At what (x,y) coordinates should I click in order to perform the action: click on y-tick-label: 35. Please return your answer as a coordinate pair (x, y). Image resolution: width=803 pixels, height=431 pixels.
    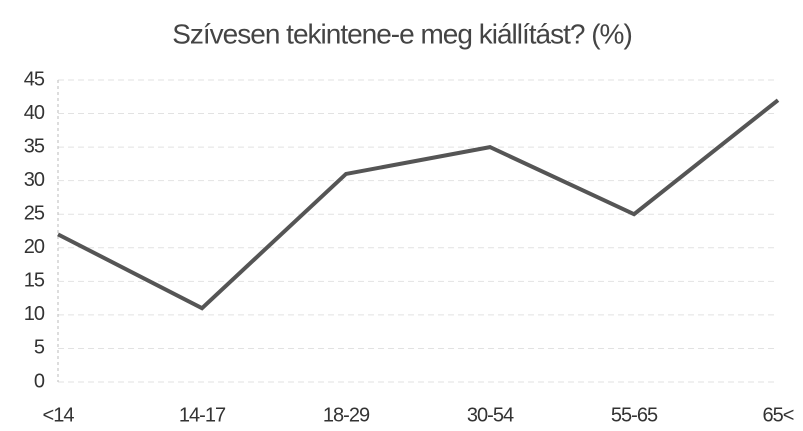
    Looking at the image, I should click on (34, 146).